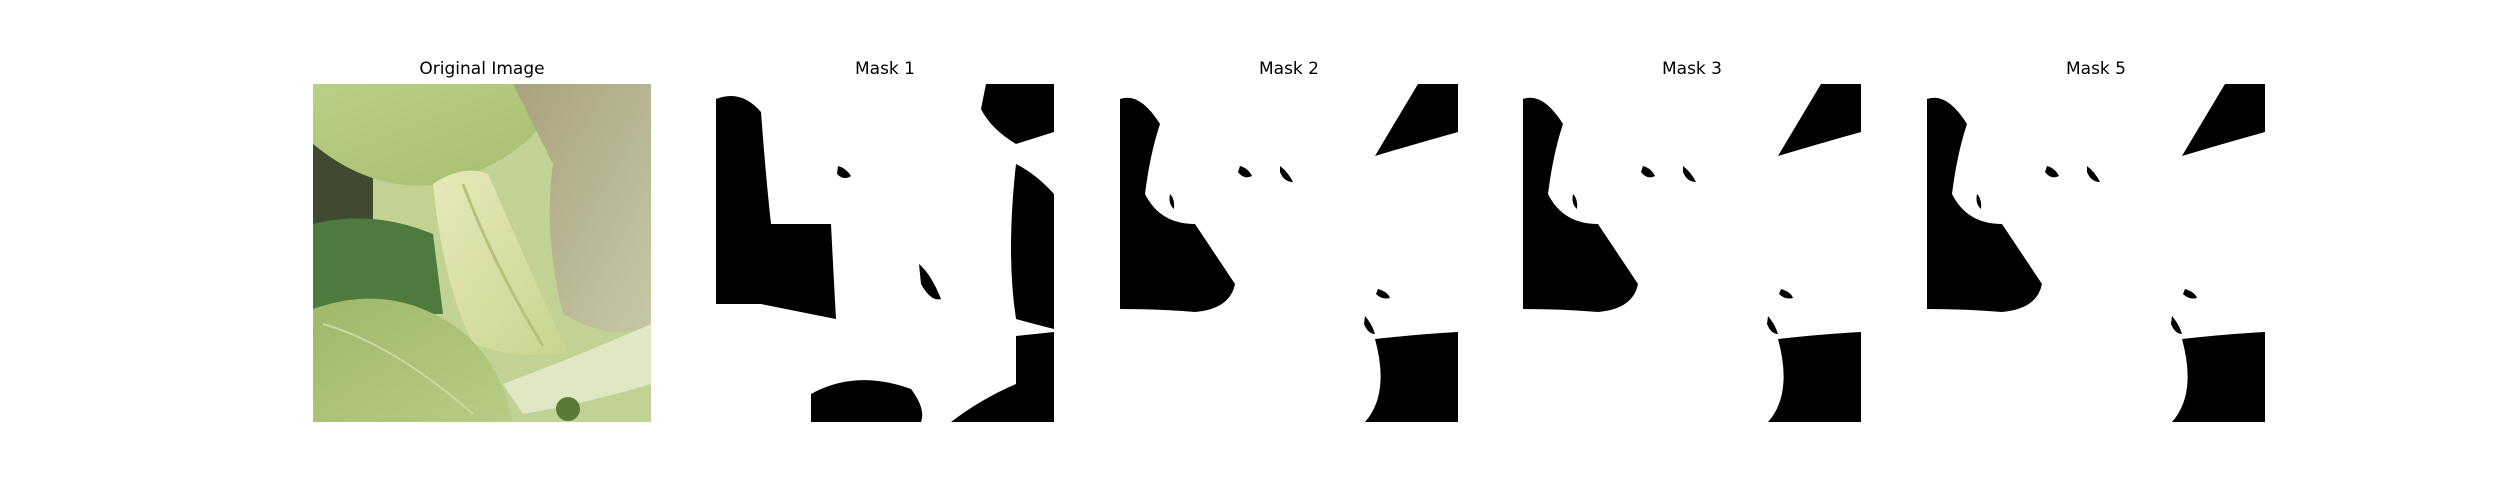 The width and height of the screenshot is (2500, 500). What do you see at coordinates (1289, 253) in the screenshot?
I see `mask-2-image` at bounding box center [1289, 253].